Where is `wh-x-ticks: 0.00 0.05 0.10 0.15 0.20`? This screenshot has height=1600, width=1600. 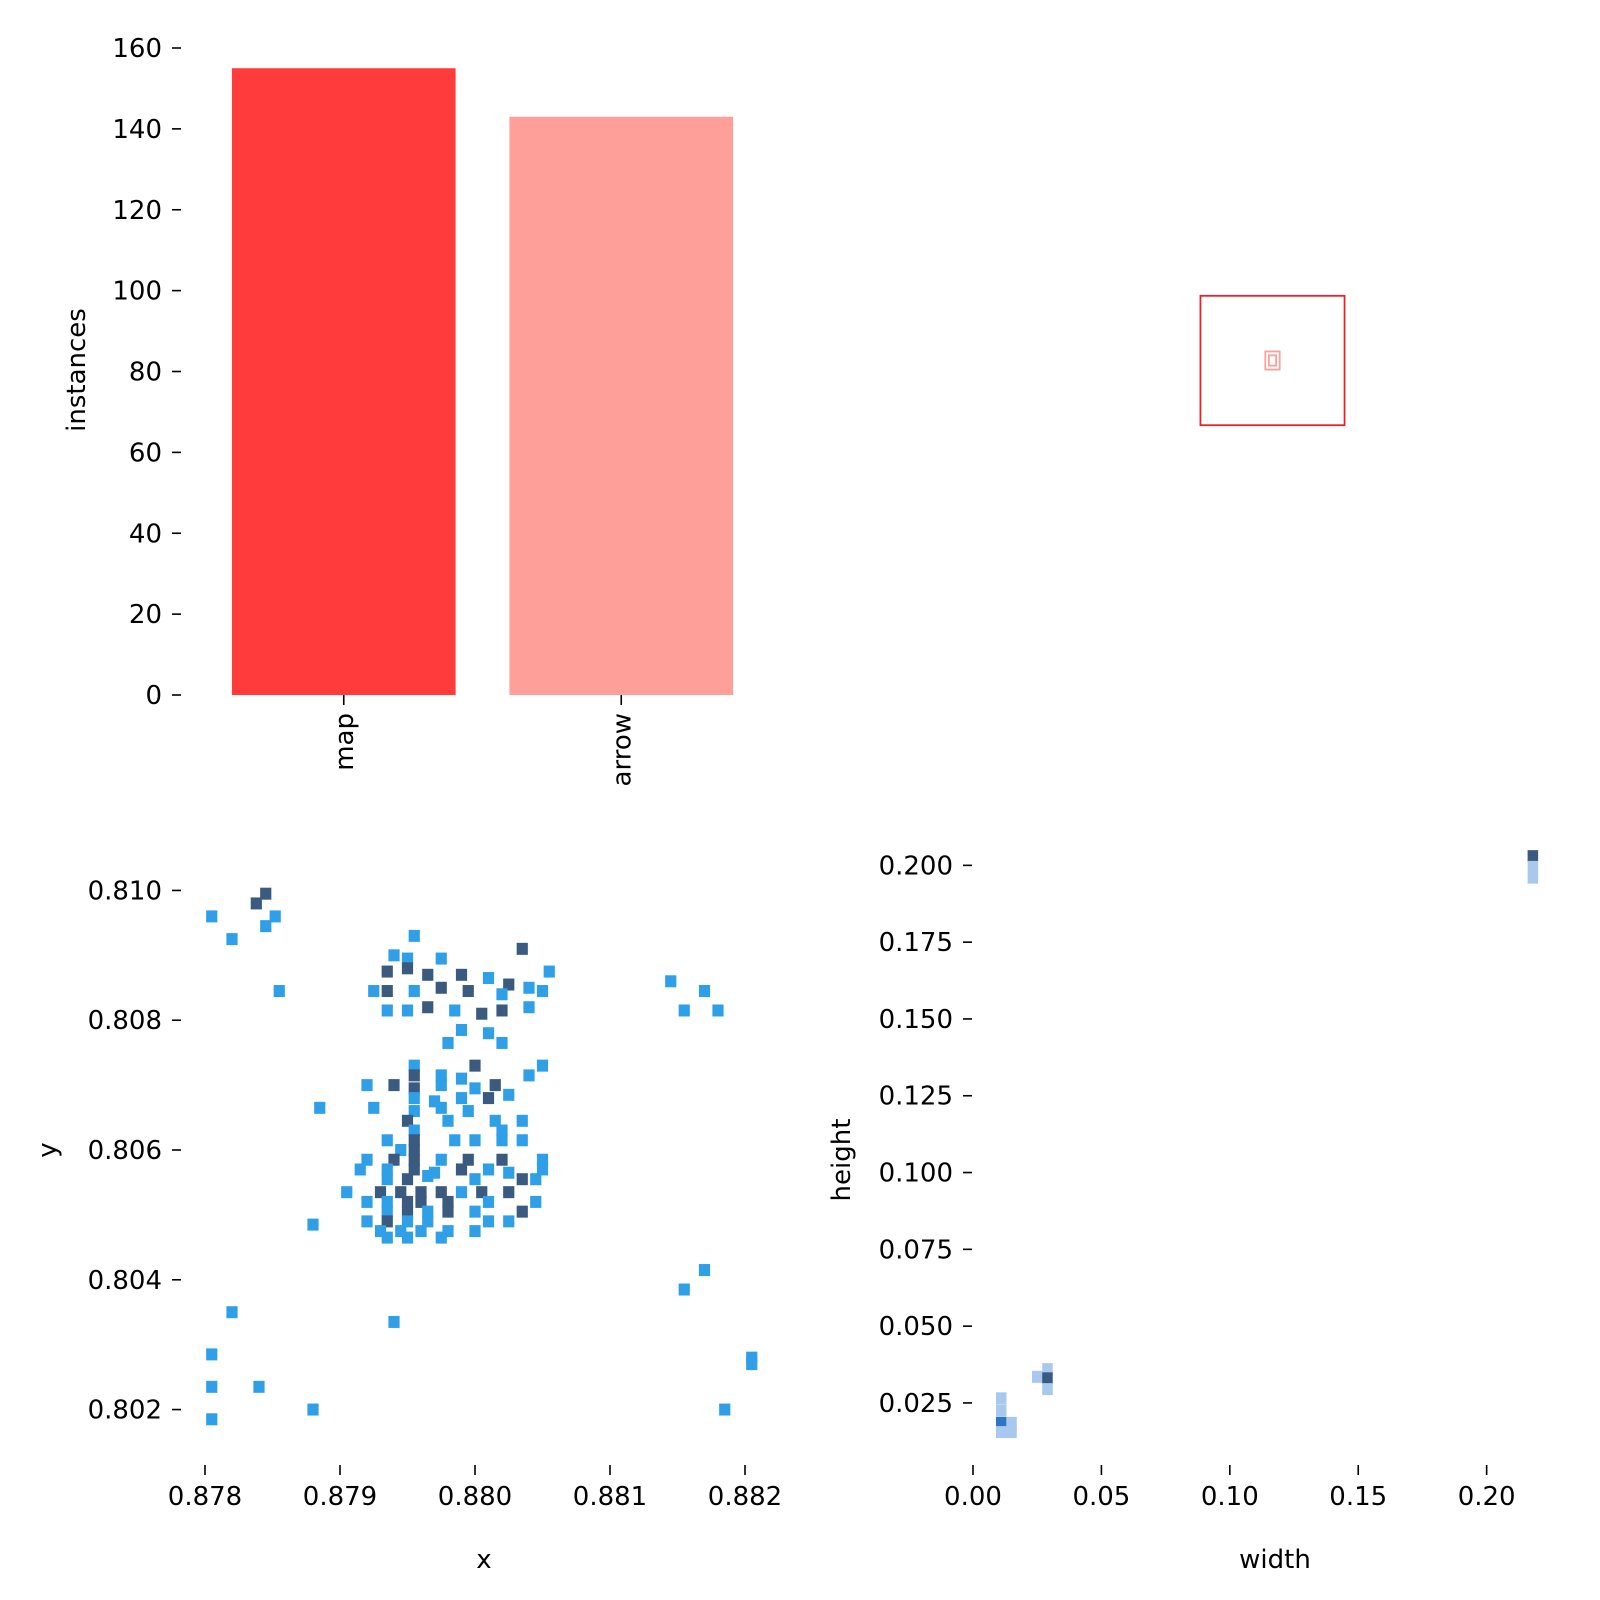
wh-x-ticks: 0.00 0.05 0.10 0.15 0.20 is located at coordinates (1230, 1488).